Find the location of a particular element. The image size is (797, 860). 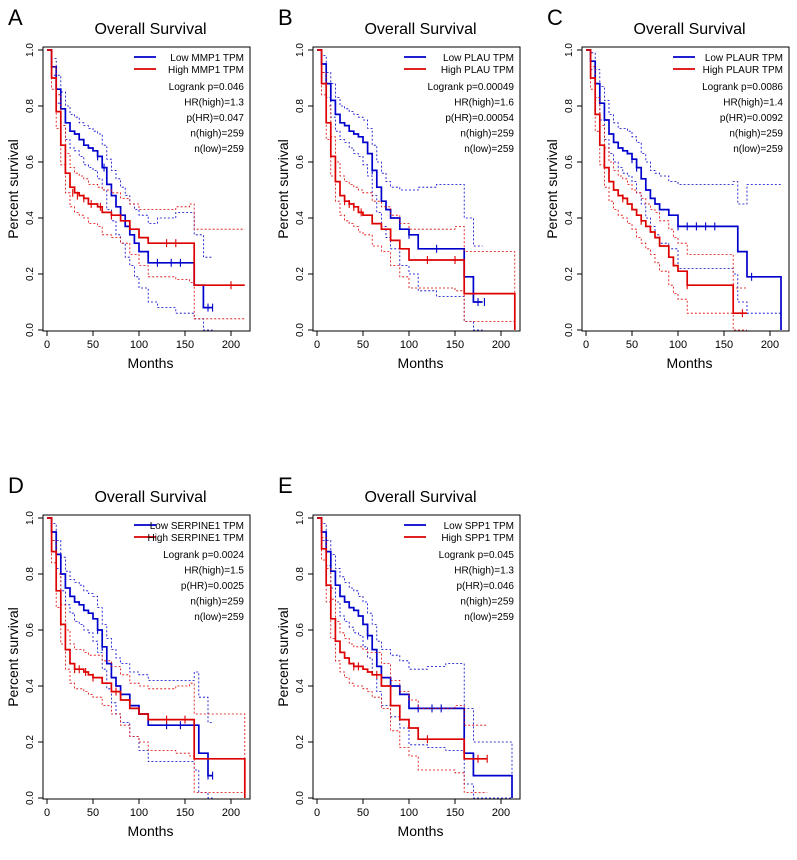

legend-stat: HR(high)=1.3 is located at coordinates (214, 103).